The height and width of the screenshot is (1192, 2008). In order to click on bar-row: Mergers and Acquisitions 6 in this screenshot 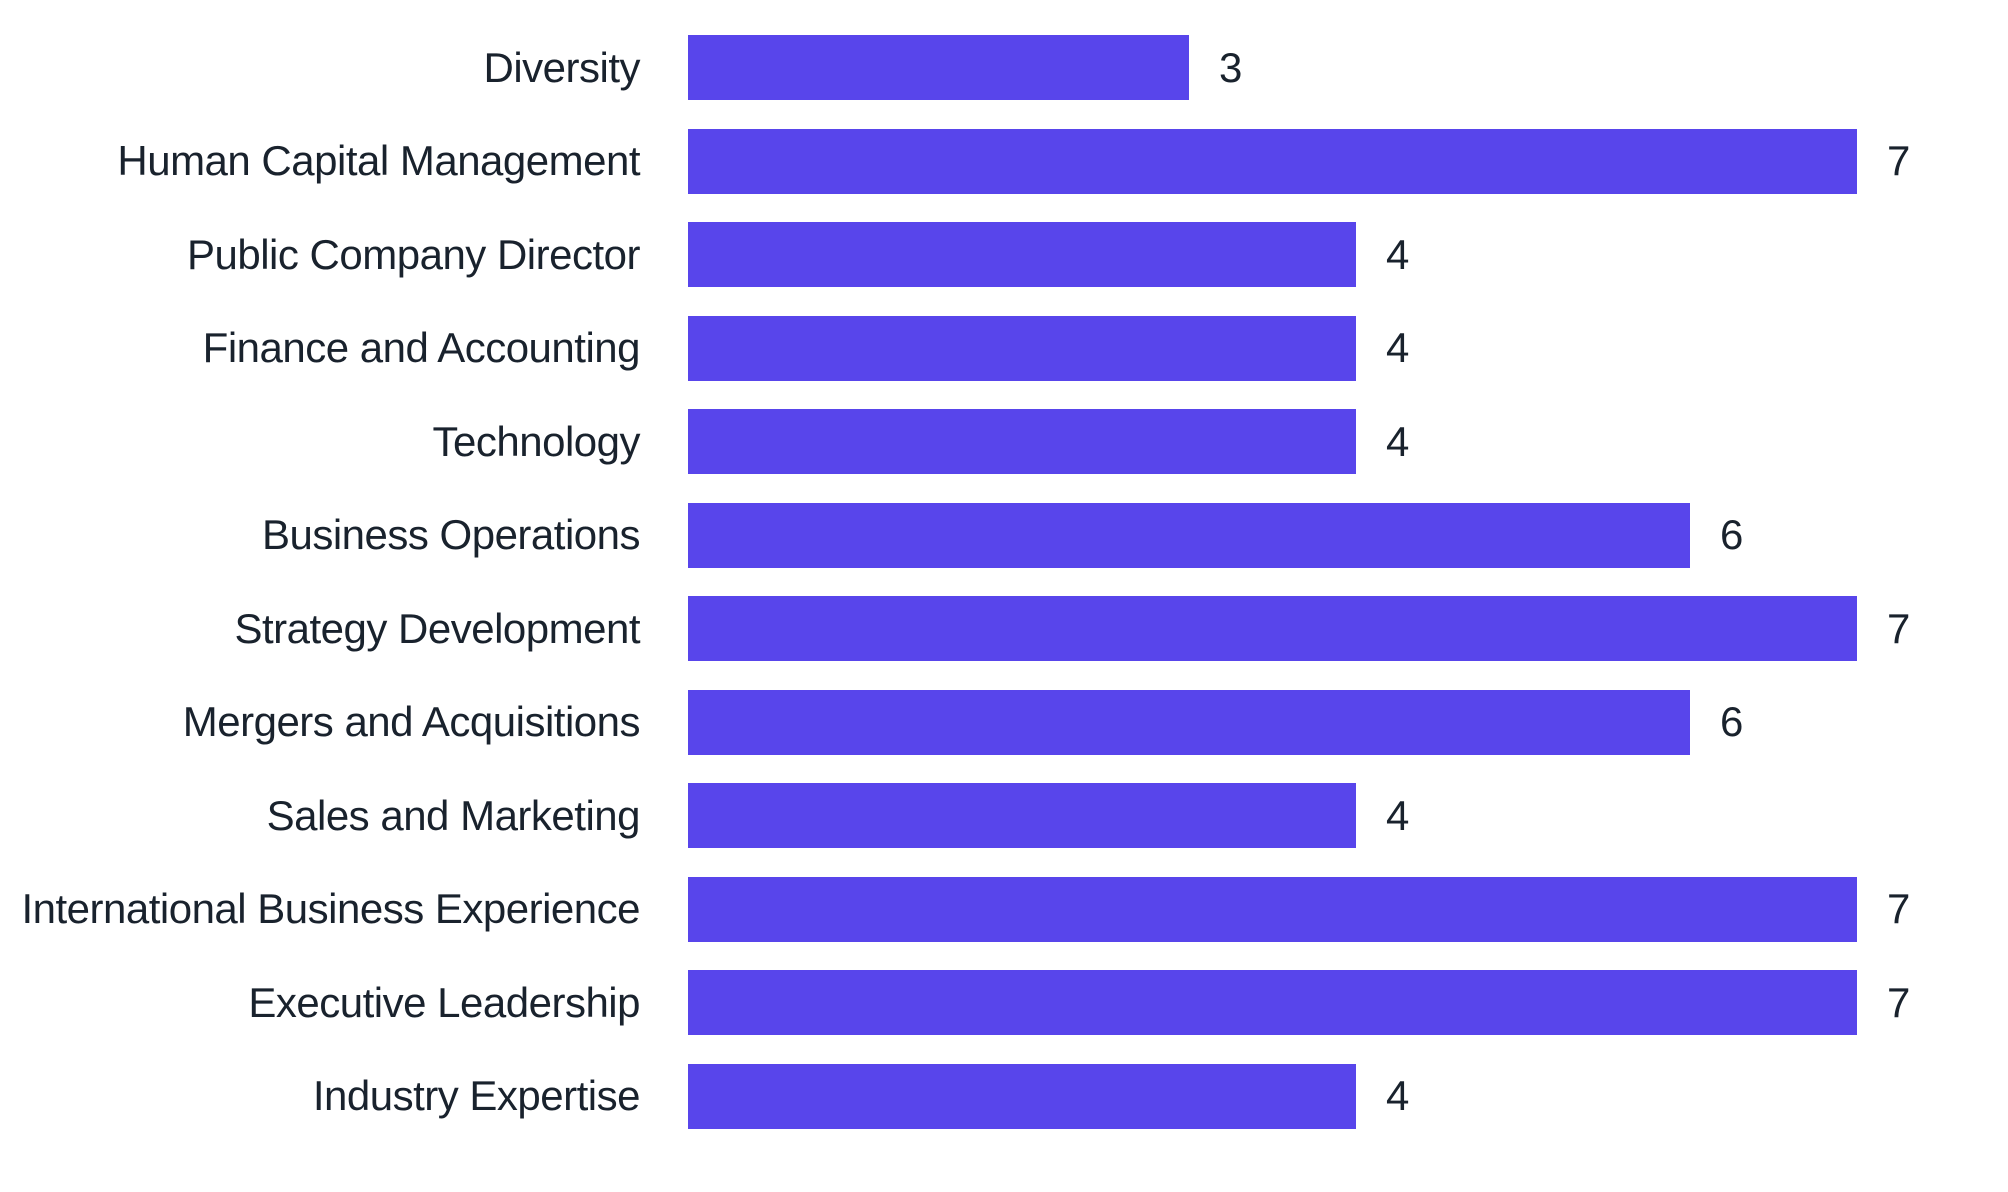, I will do `click(1004, 723)`.